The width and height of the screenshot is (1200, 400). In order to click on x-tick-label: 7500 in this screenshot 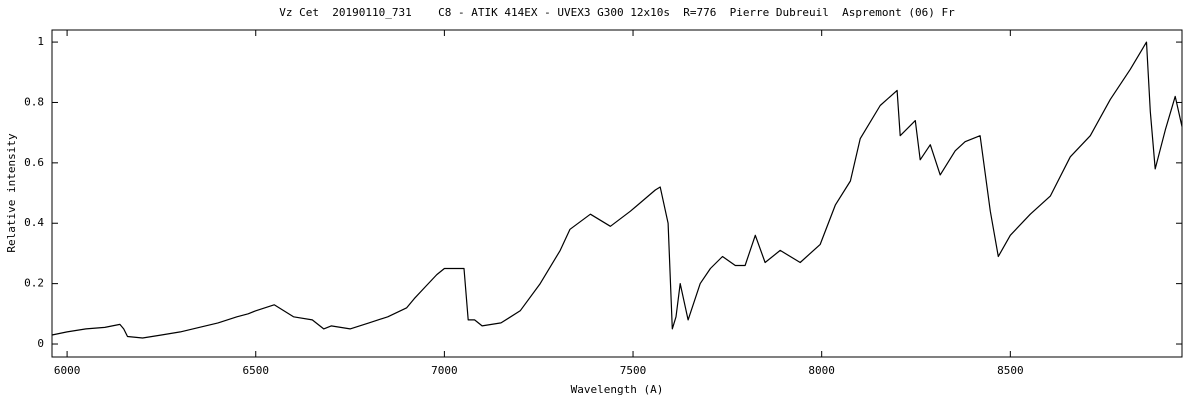, I will do `click(633, 370)`.